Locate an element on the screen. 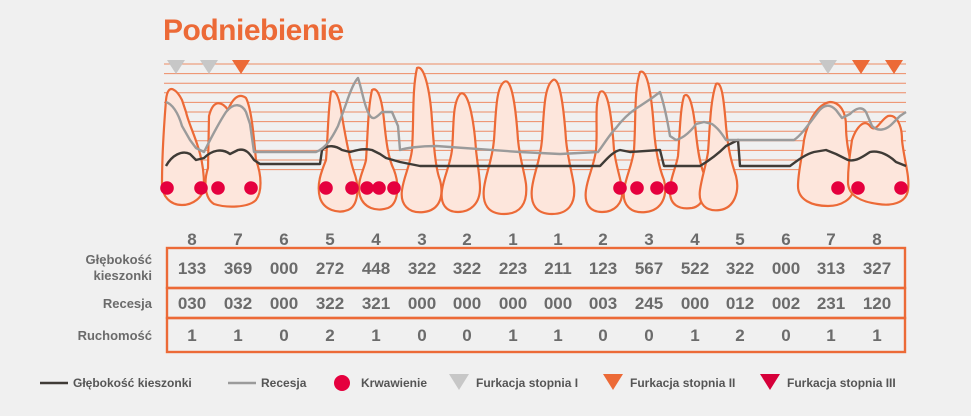 This screenshot has height=416, width=971. tooth-premolar-5-right is located at coordinates (718, 147).